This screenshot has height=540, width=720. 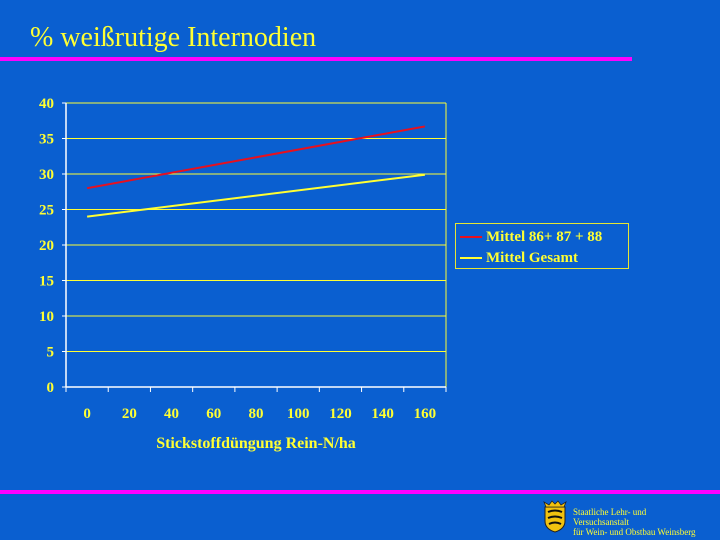 What do you see at coordinates (87, 414) in the screenshot?
I see `x-tick-label-0: 0` at bounding box center [87, 414].